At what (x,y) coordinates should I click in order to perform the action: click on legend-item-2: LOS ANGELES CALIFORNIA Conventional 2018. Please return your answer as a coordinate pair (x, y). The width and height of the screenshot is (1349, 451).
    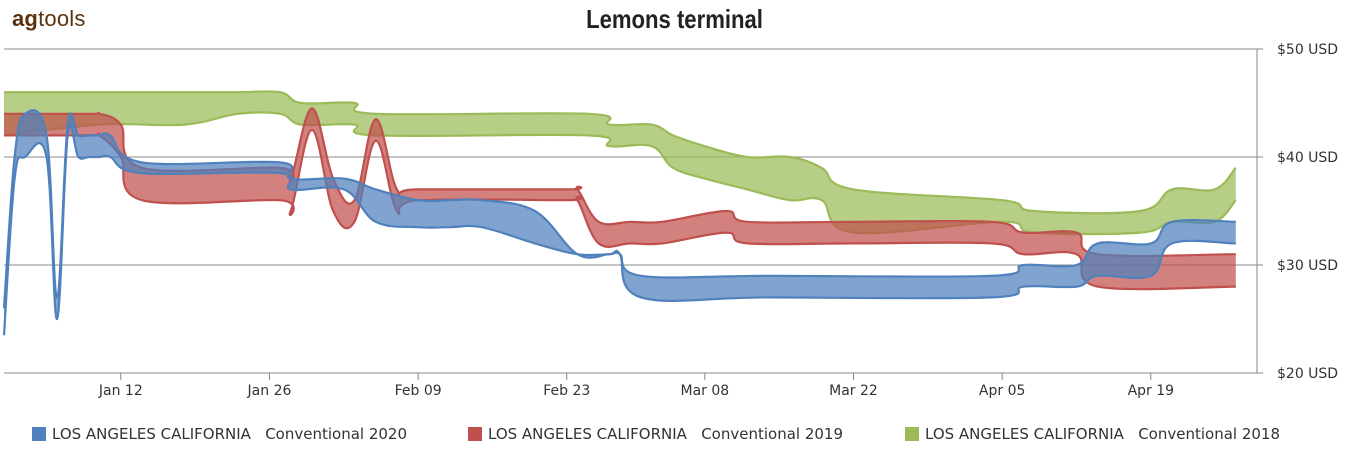
    Looking at the image, I should click on (1092, 434).